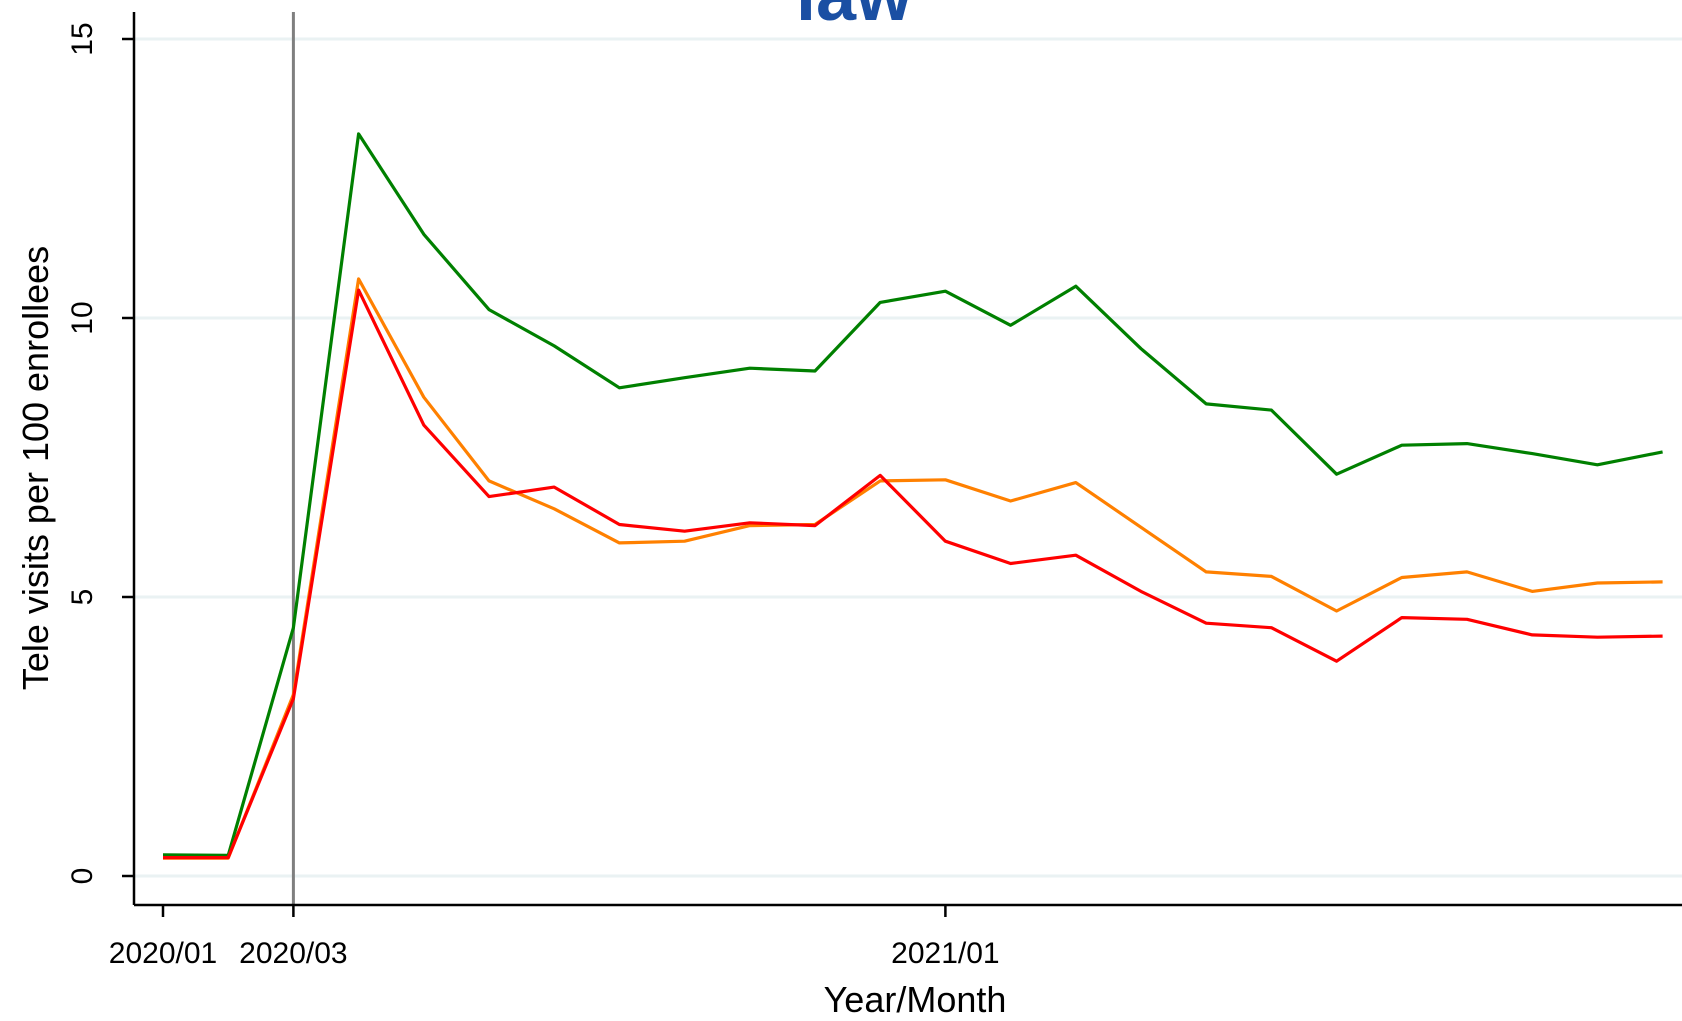  What do you see at coordinates (35, 468) in the screenshot?
I see `y-axis-title: Tele visits per 100 enrollees` at bounding box center [35, 468].